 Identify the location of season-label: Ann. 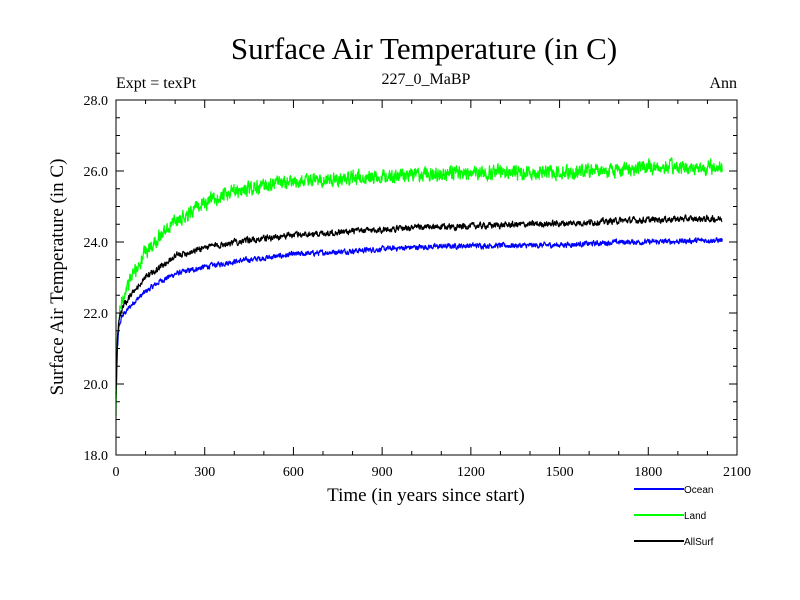
(723, 83).